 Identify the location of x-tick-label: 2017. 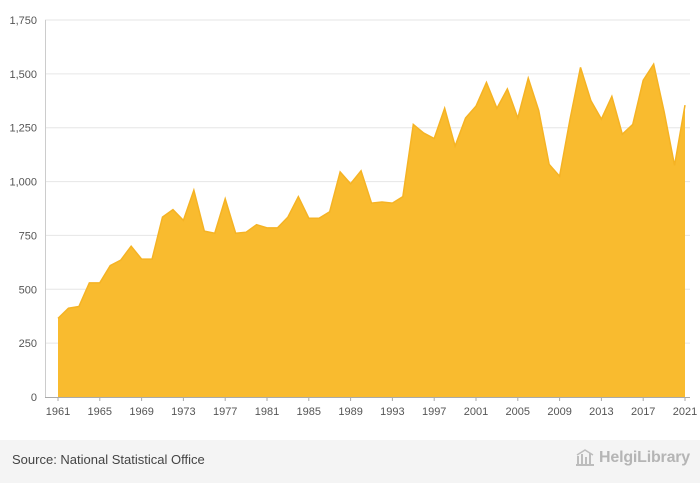
(643, 412).